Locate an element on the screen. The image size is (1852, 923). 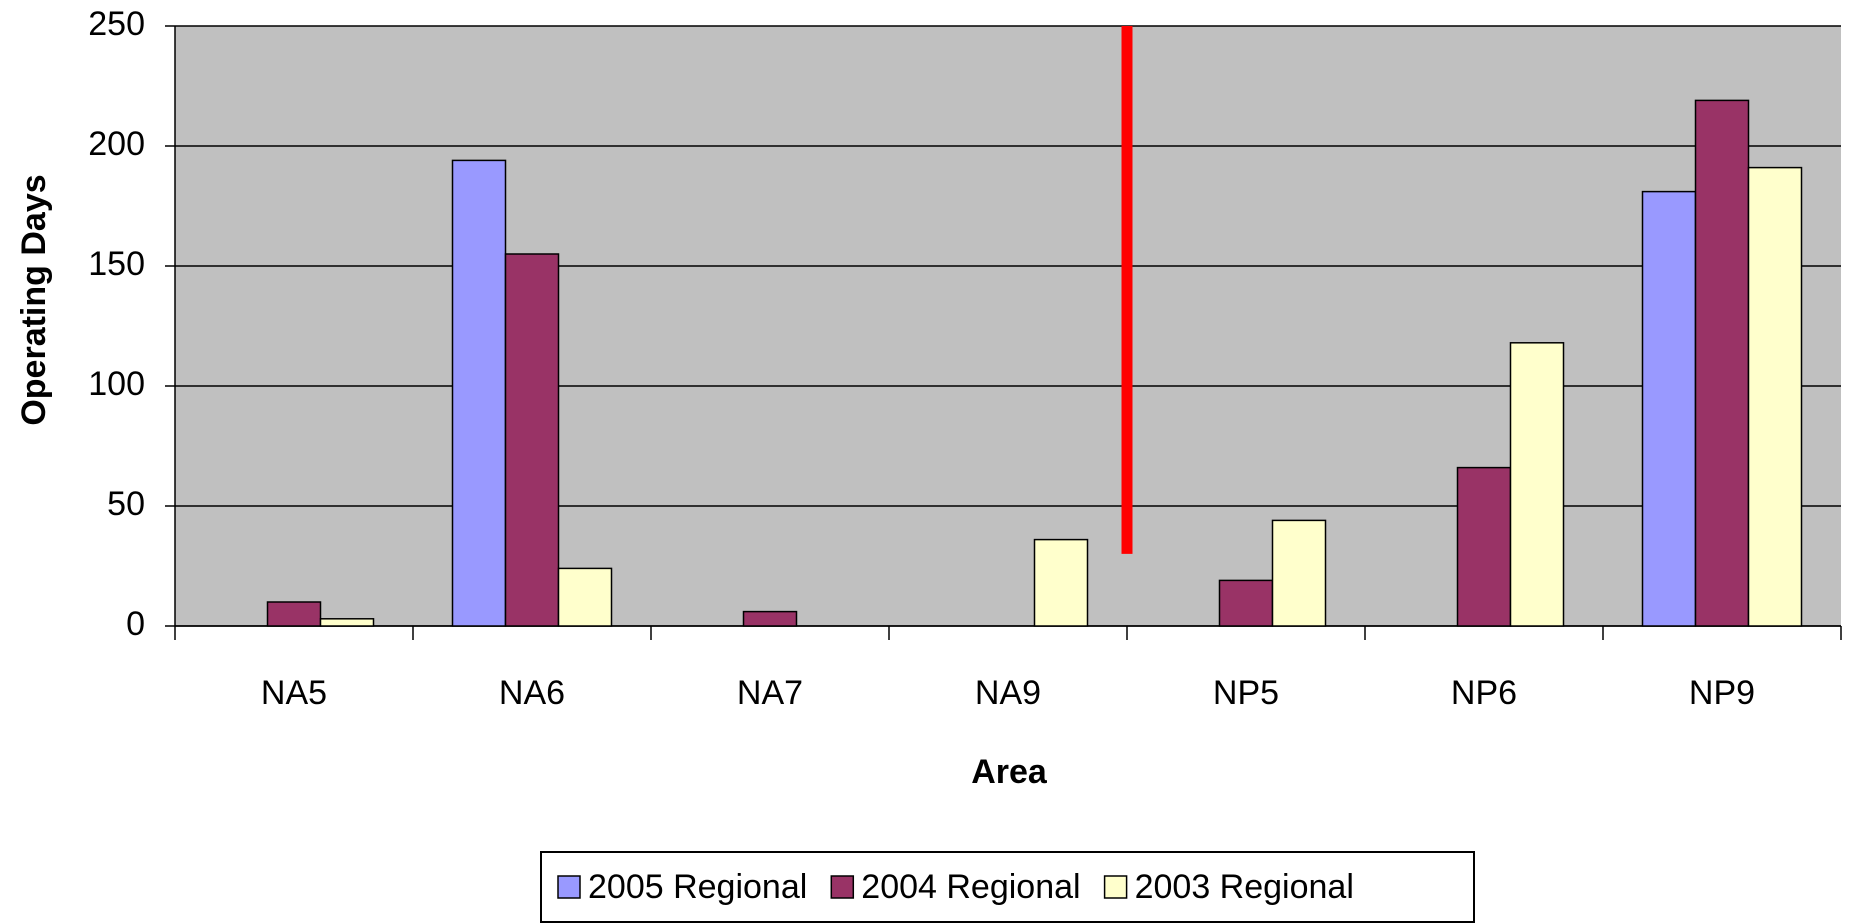
x-tick-label: NP9 is located at coordinates (1722, 693).